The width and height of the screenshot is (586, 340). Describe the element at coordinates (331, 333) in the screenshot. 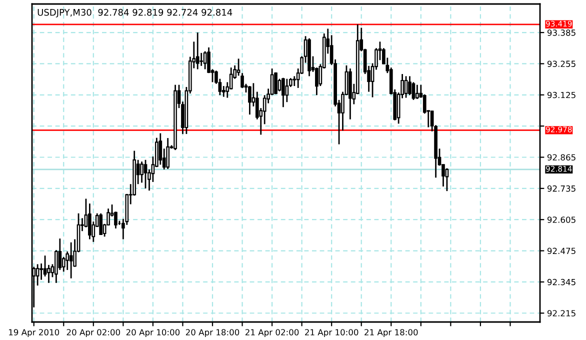

I see `x-tick-label: 21 Apr 10:00` at that location.